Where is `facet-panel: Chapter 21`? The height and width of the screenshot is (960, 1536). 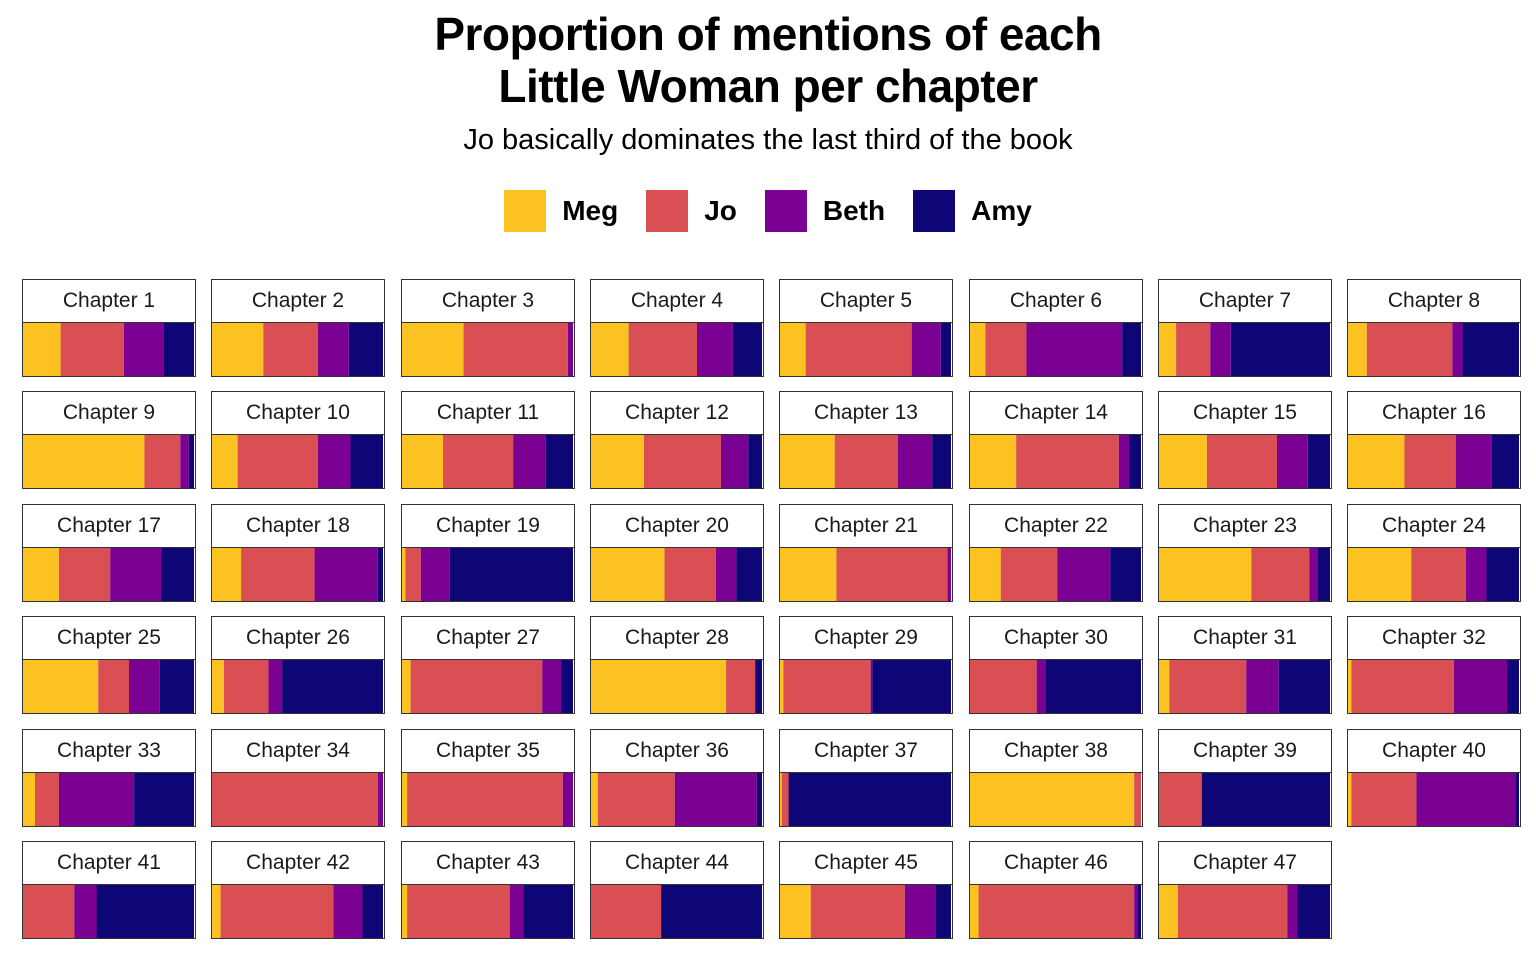 facet-panel: Chapter 21 is located at coordinates (866, 553).